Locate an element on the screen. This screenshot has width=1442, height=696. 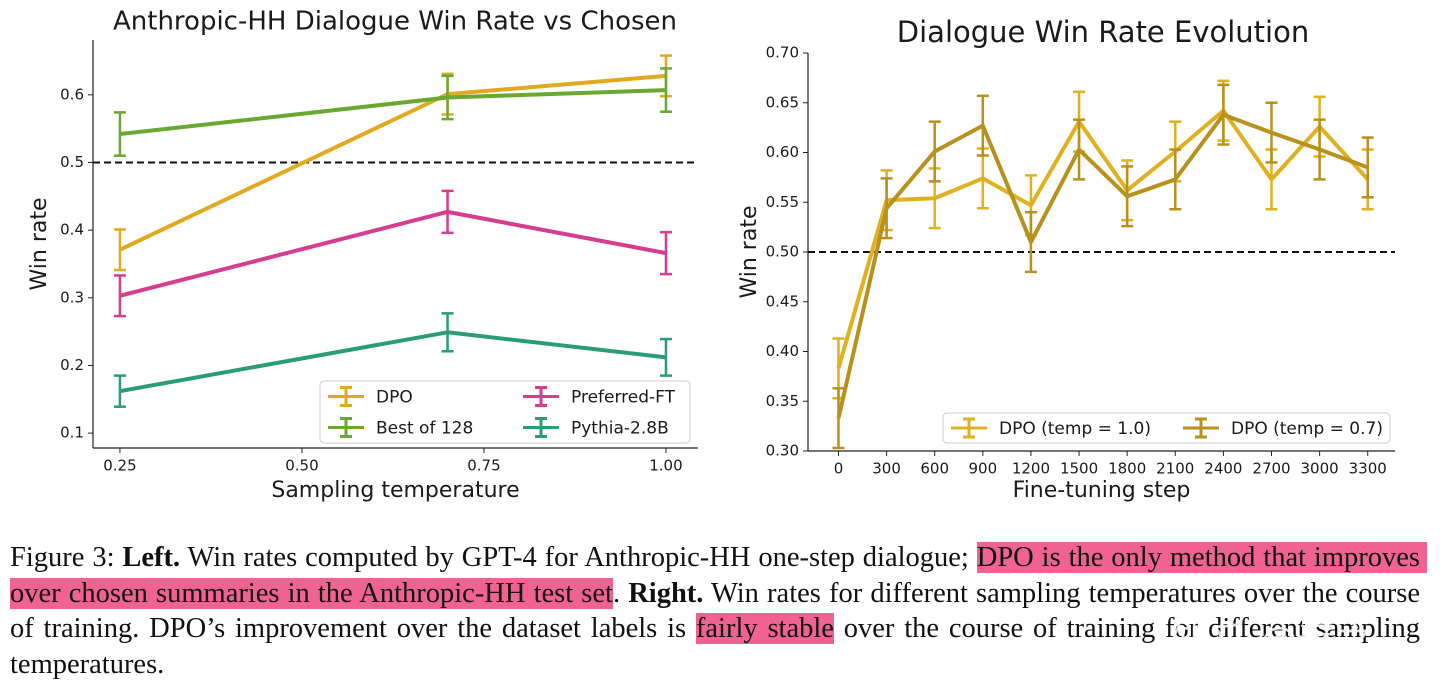
y-tick-label: 0.45 is located at coordinates (782, 301).